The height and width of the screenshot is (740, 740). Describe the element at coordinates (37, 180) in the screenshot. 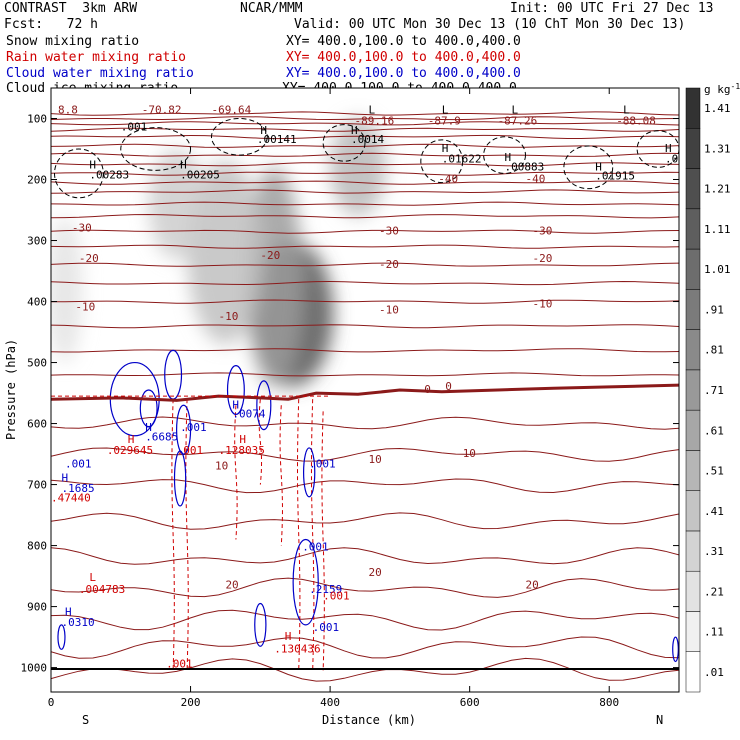

I see `y-tick-label: 200` at that location.